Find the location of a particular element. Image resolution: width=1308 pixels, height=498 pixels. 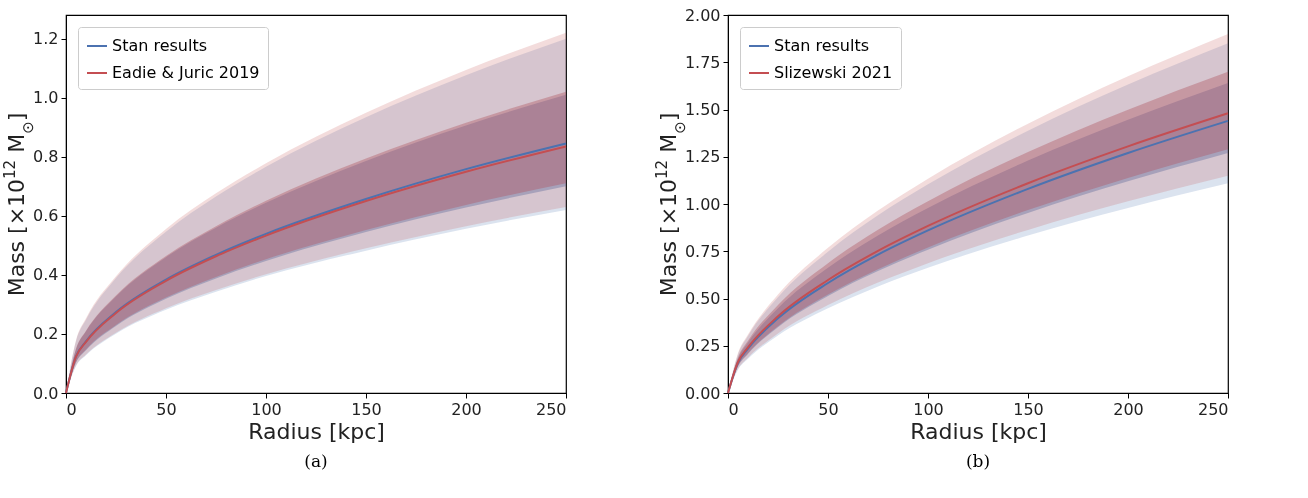

y-tick-label: 0.4 is located at coordinates (46, 275).